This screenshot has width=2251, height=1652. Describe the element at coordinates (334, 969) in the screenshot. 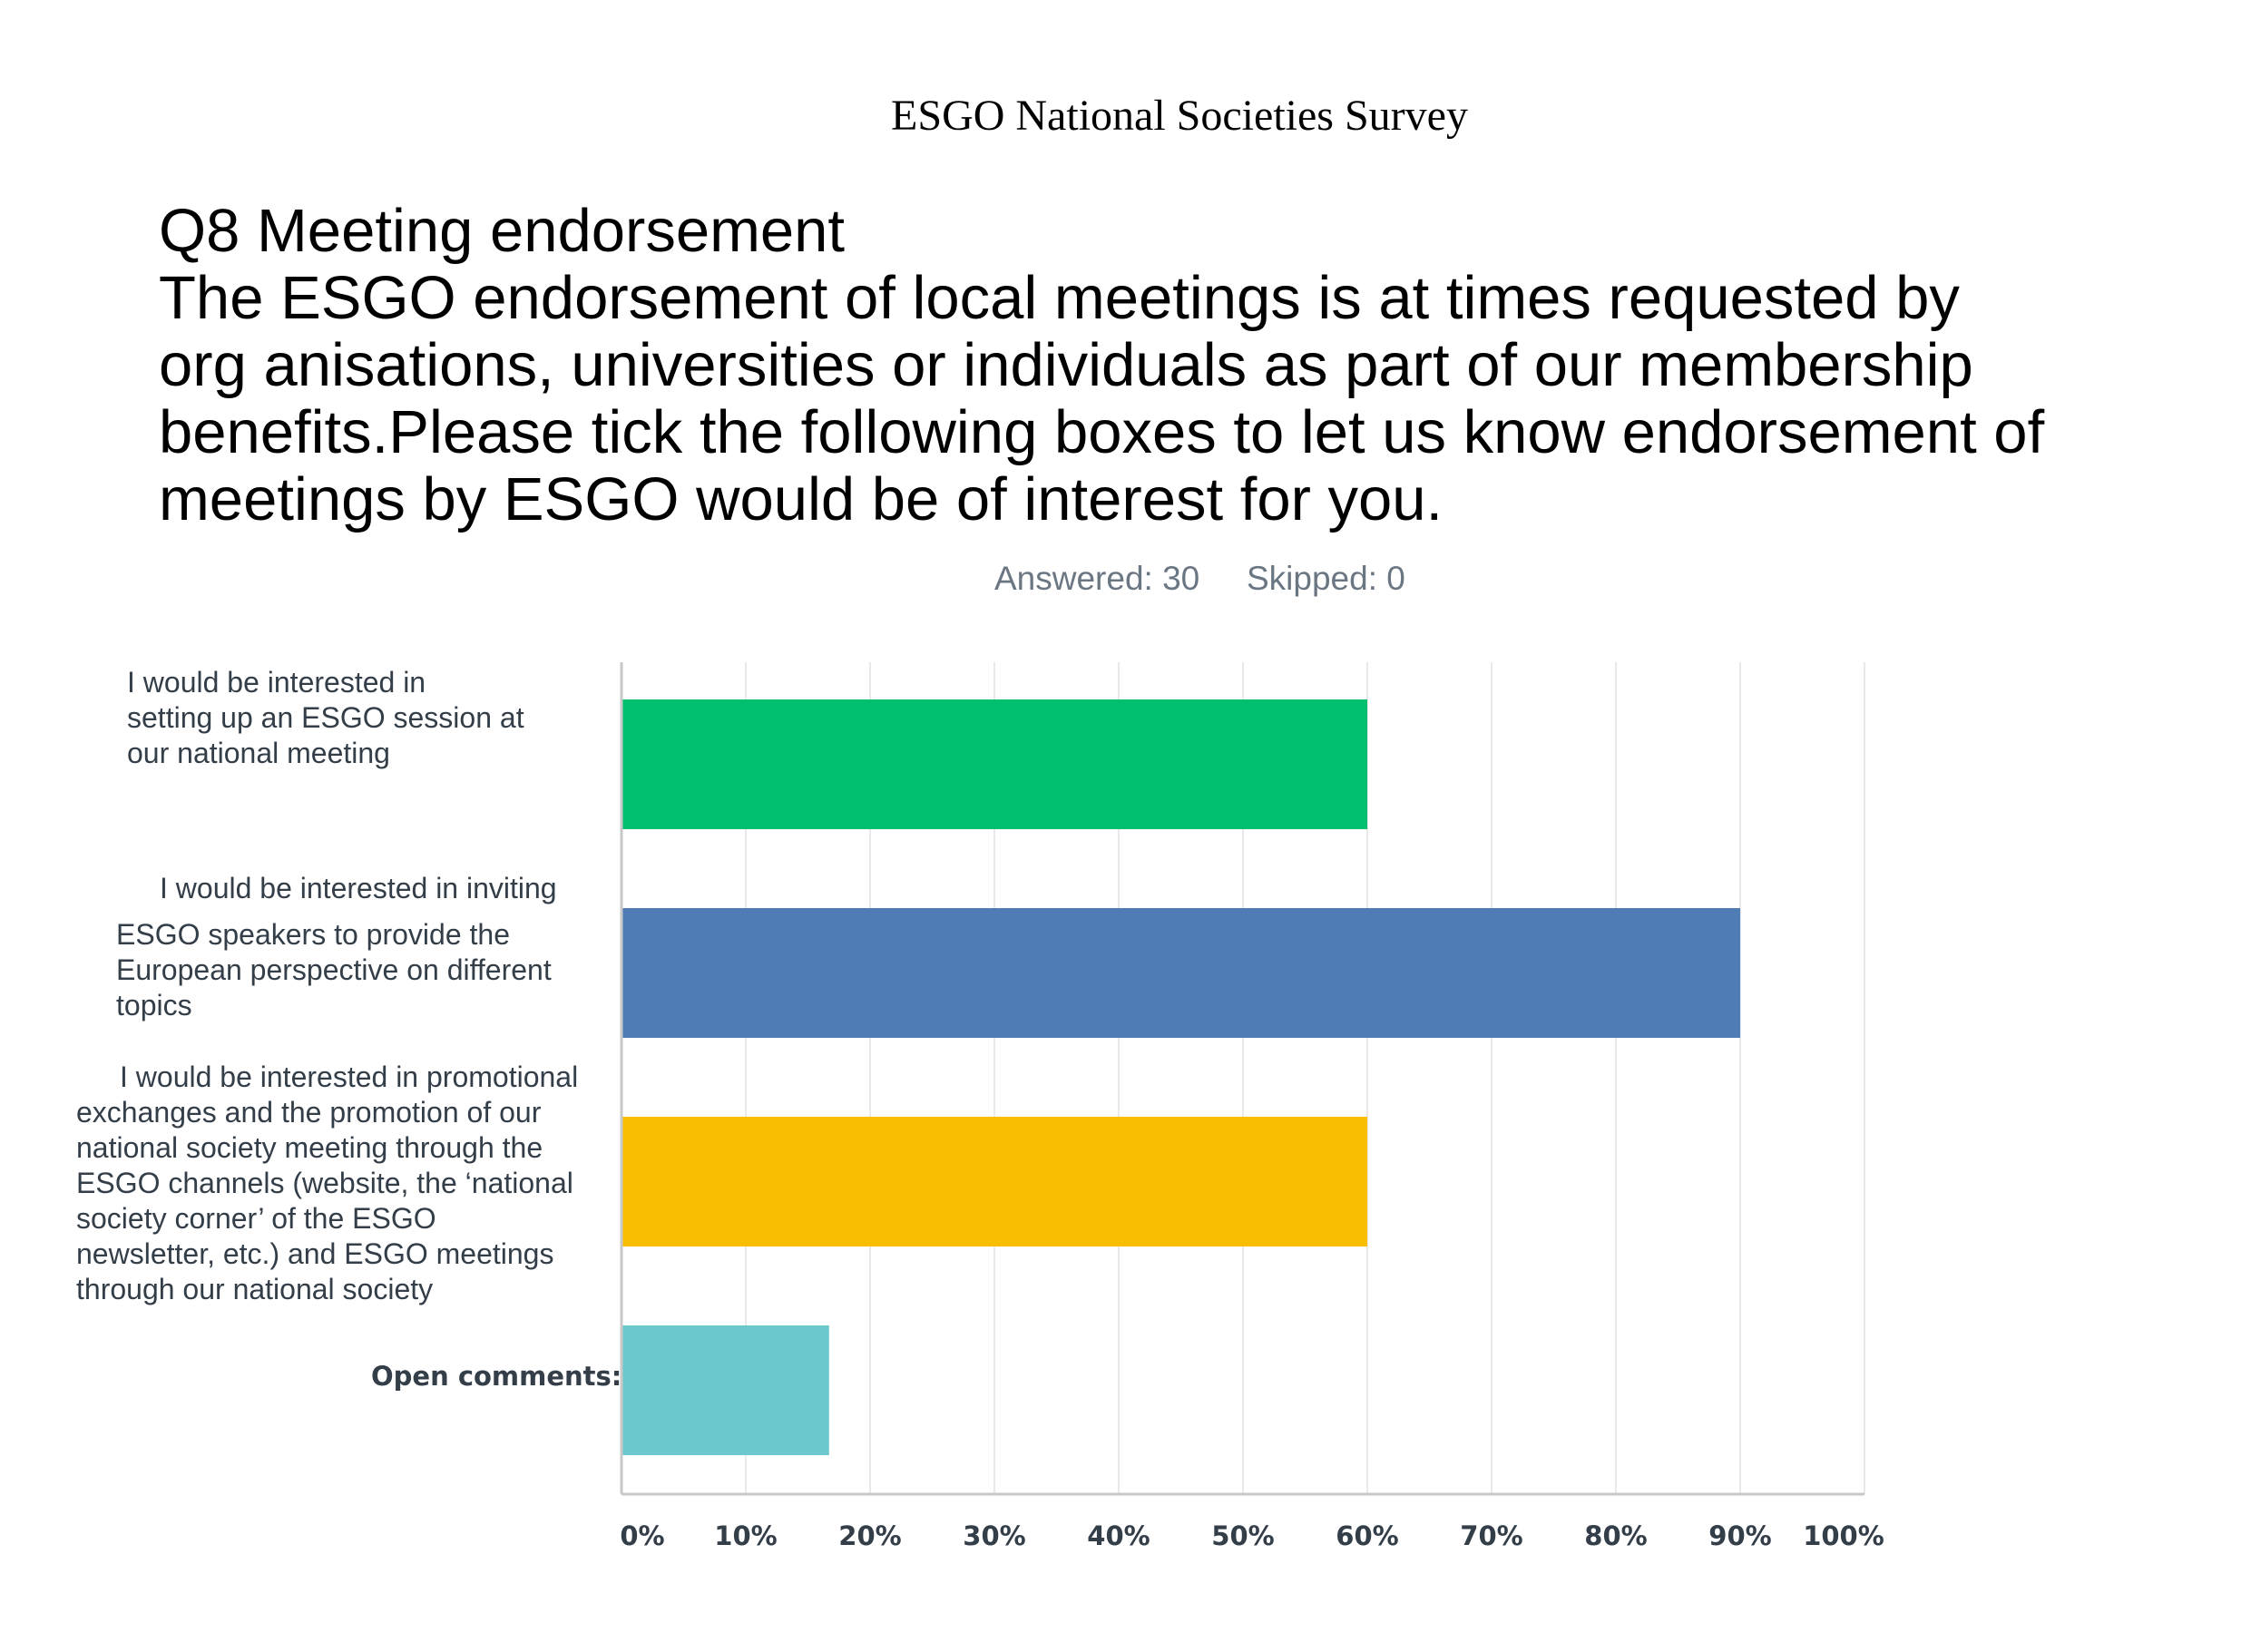

I see `row-label-line: European perspective on different` at that location.